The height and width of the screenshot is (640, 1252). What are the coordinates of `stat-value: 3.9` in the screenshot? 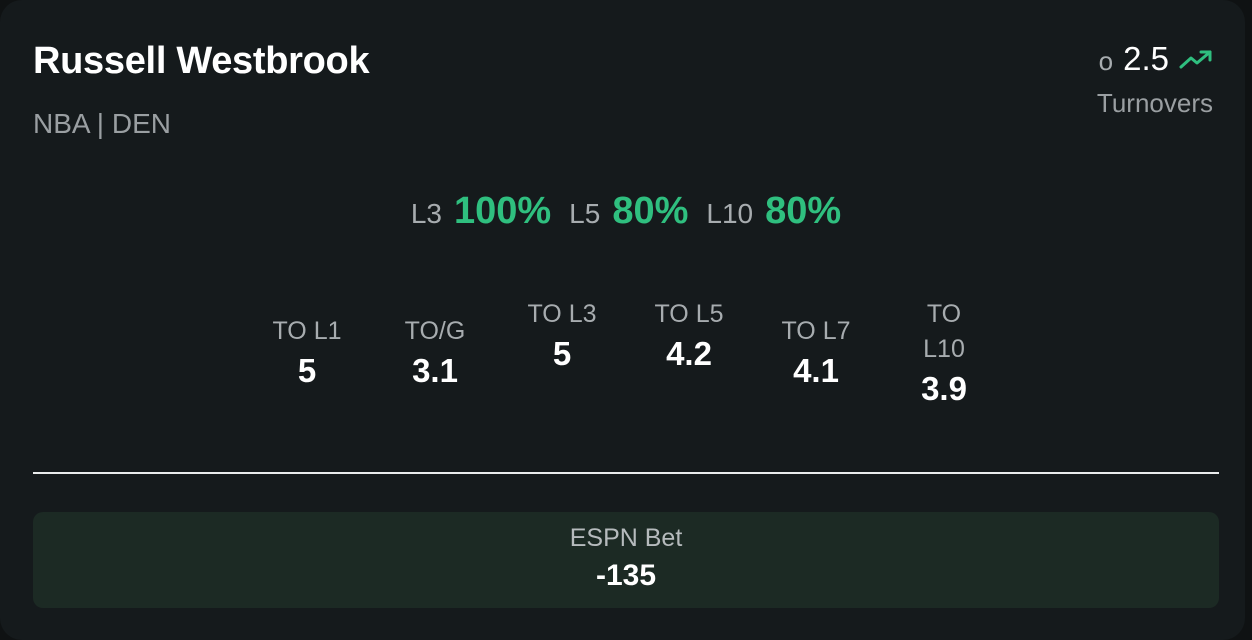 It's located at (944, 388).